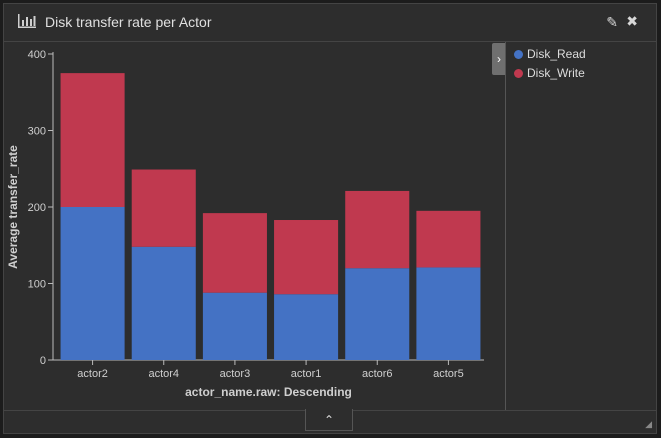 The image size is (661, 438). What do you see at coordinates (448, 374) in the screenshot?
I see `x-tick-label: actor5` at bounding box center [448, 374].